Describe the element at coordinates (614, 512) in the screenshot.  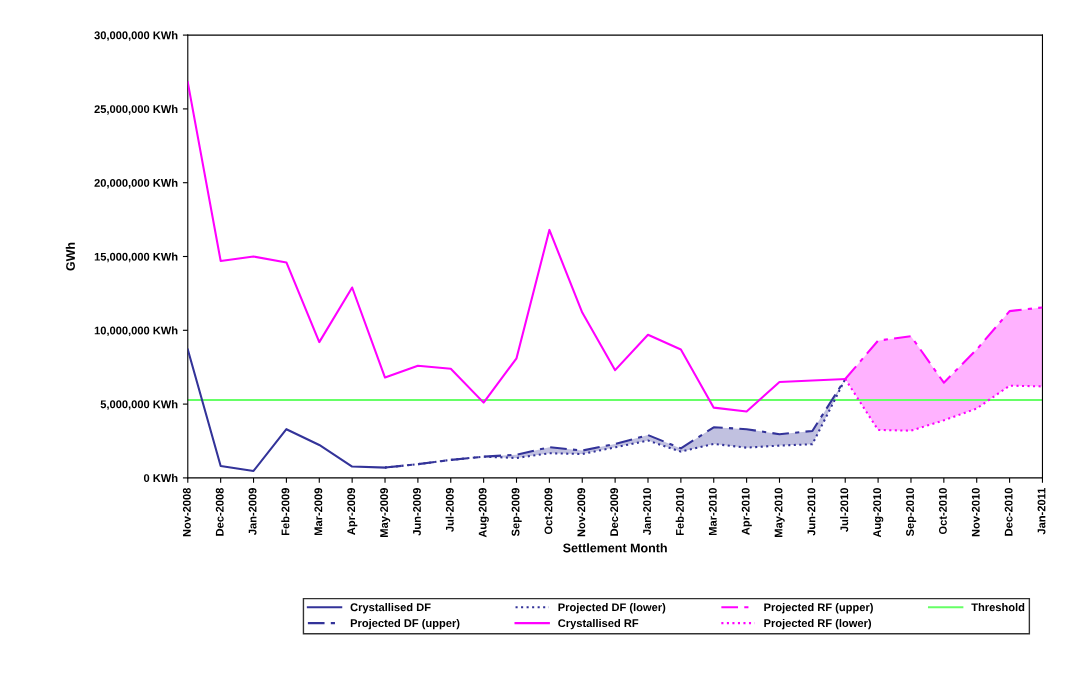
I see `x-tick-label: Dec-2009` at that location.